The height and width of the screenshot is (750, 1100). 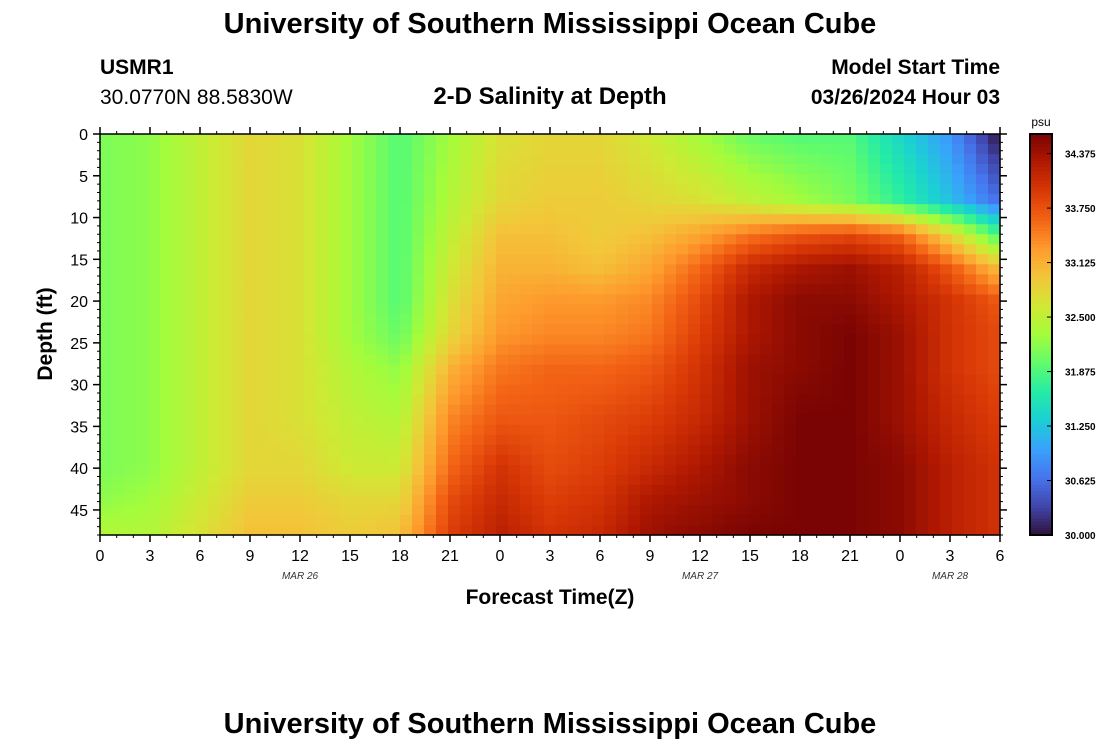 I want to click on y-tick-label: 40, so click(x=79, y=469).